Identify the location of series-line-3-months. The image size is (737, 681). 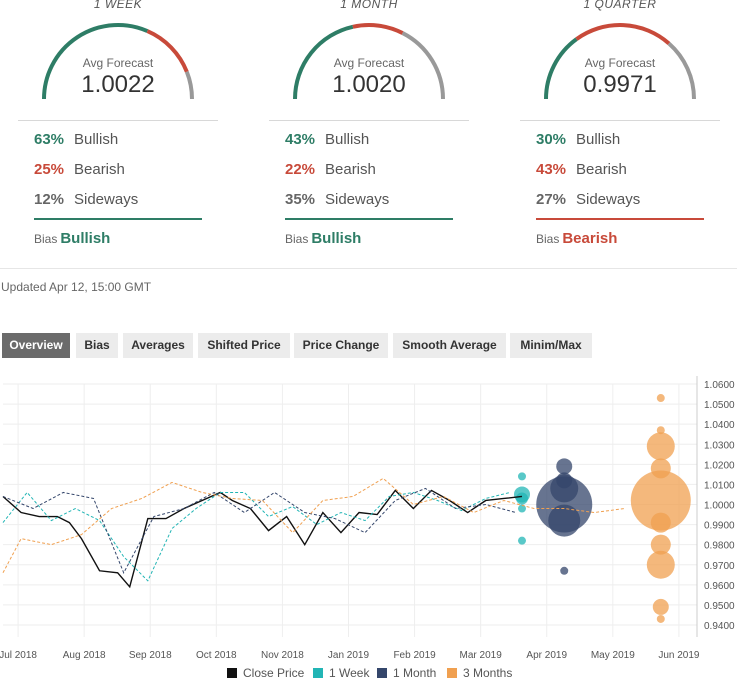
(313, 525).